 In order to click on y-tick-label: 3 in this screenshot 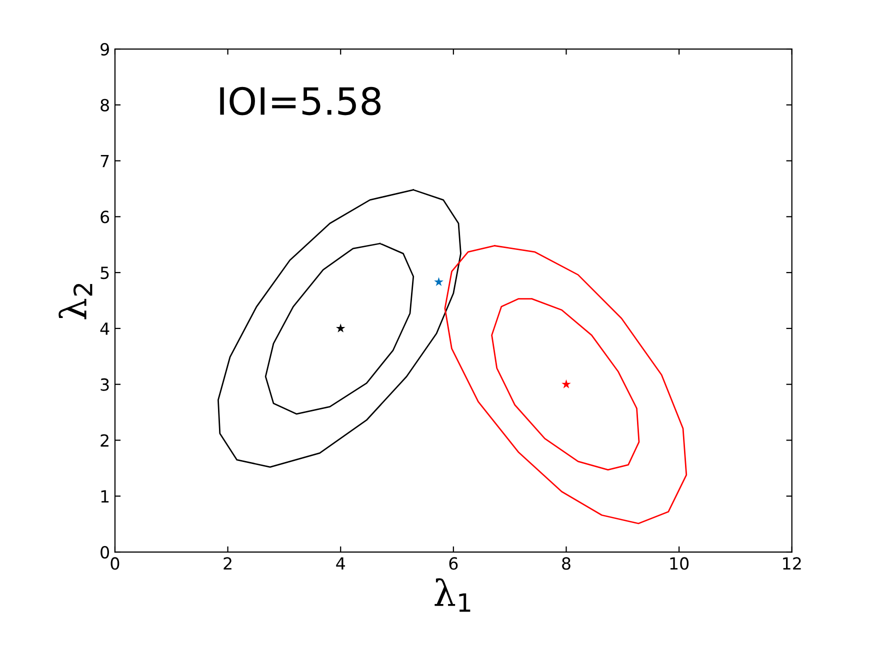, I will do `click(104, 384)`.